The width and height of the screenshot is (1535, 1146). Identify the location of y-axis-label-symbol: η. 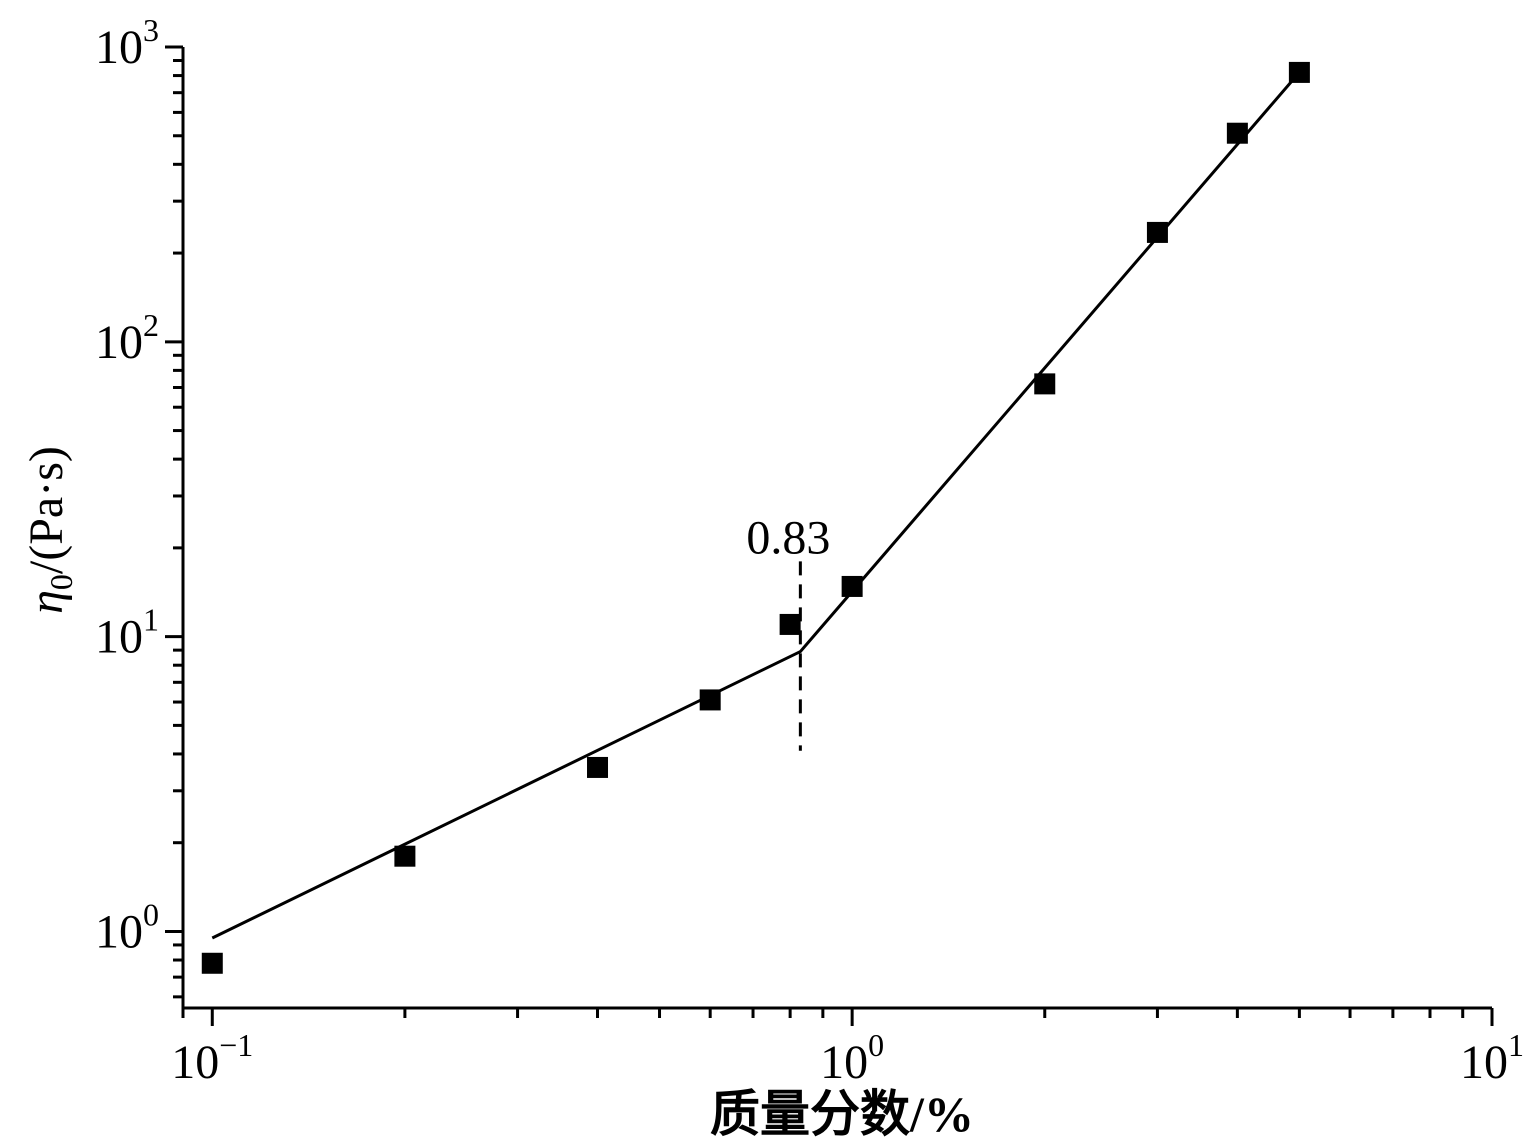
(46, 602).